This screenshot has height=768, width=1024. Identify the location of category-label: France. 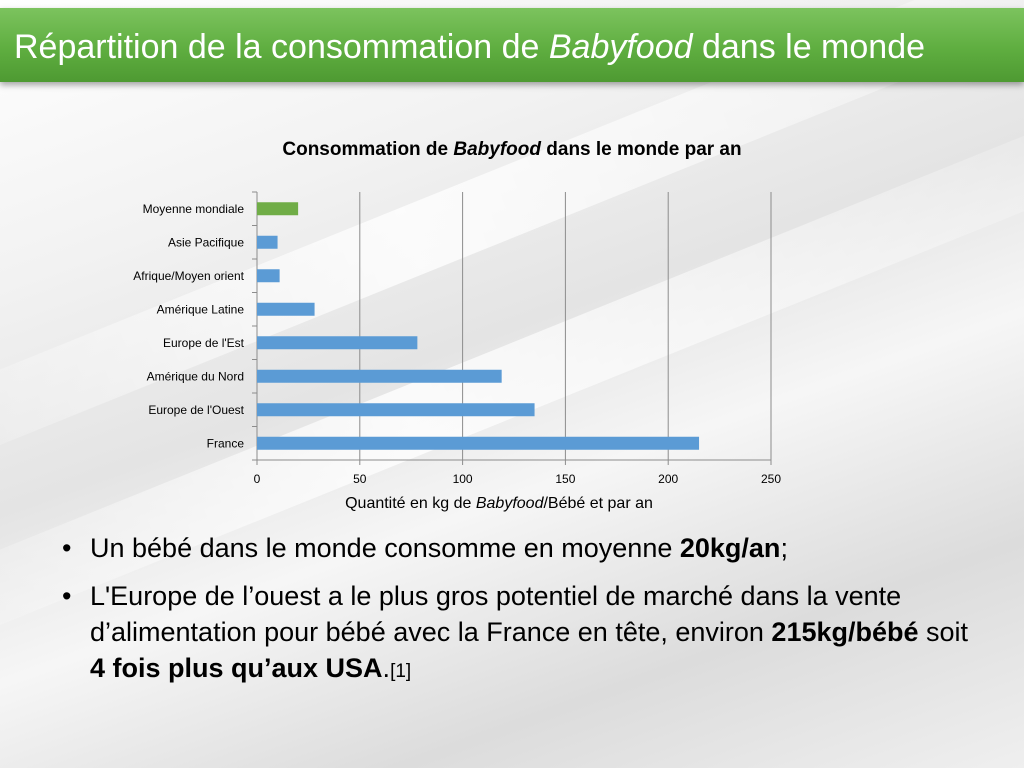
(226, 443).